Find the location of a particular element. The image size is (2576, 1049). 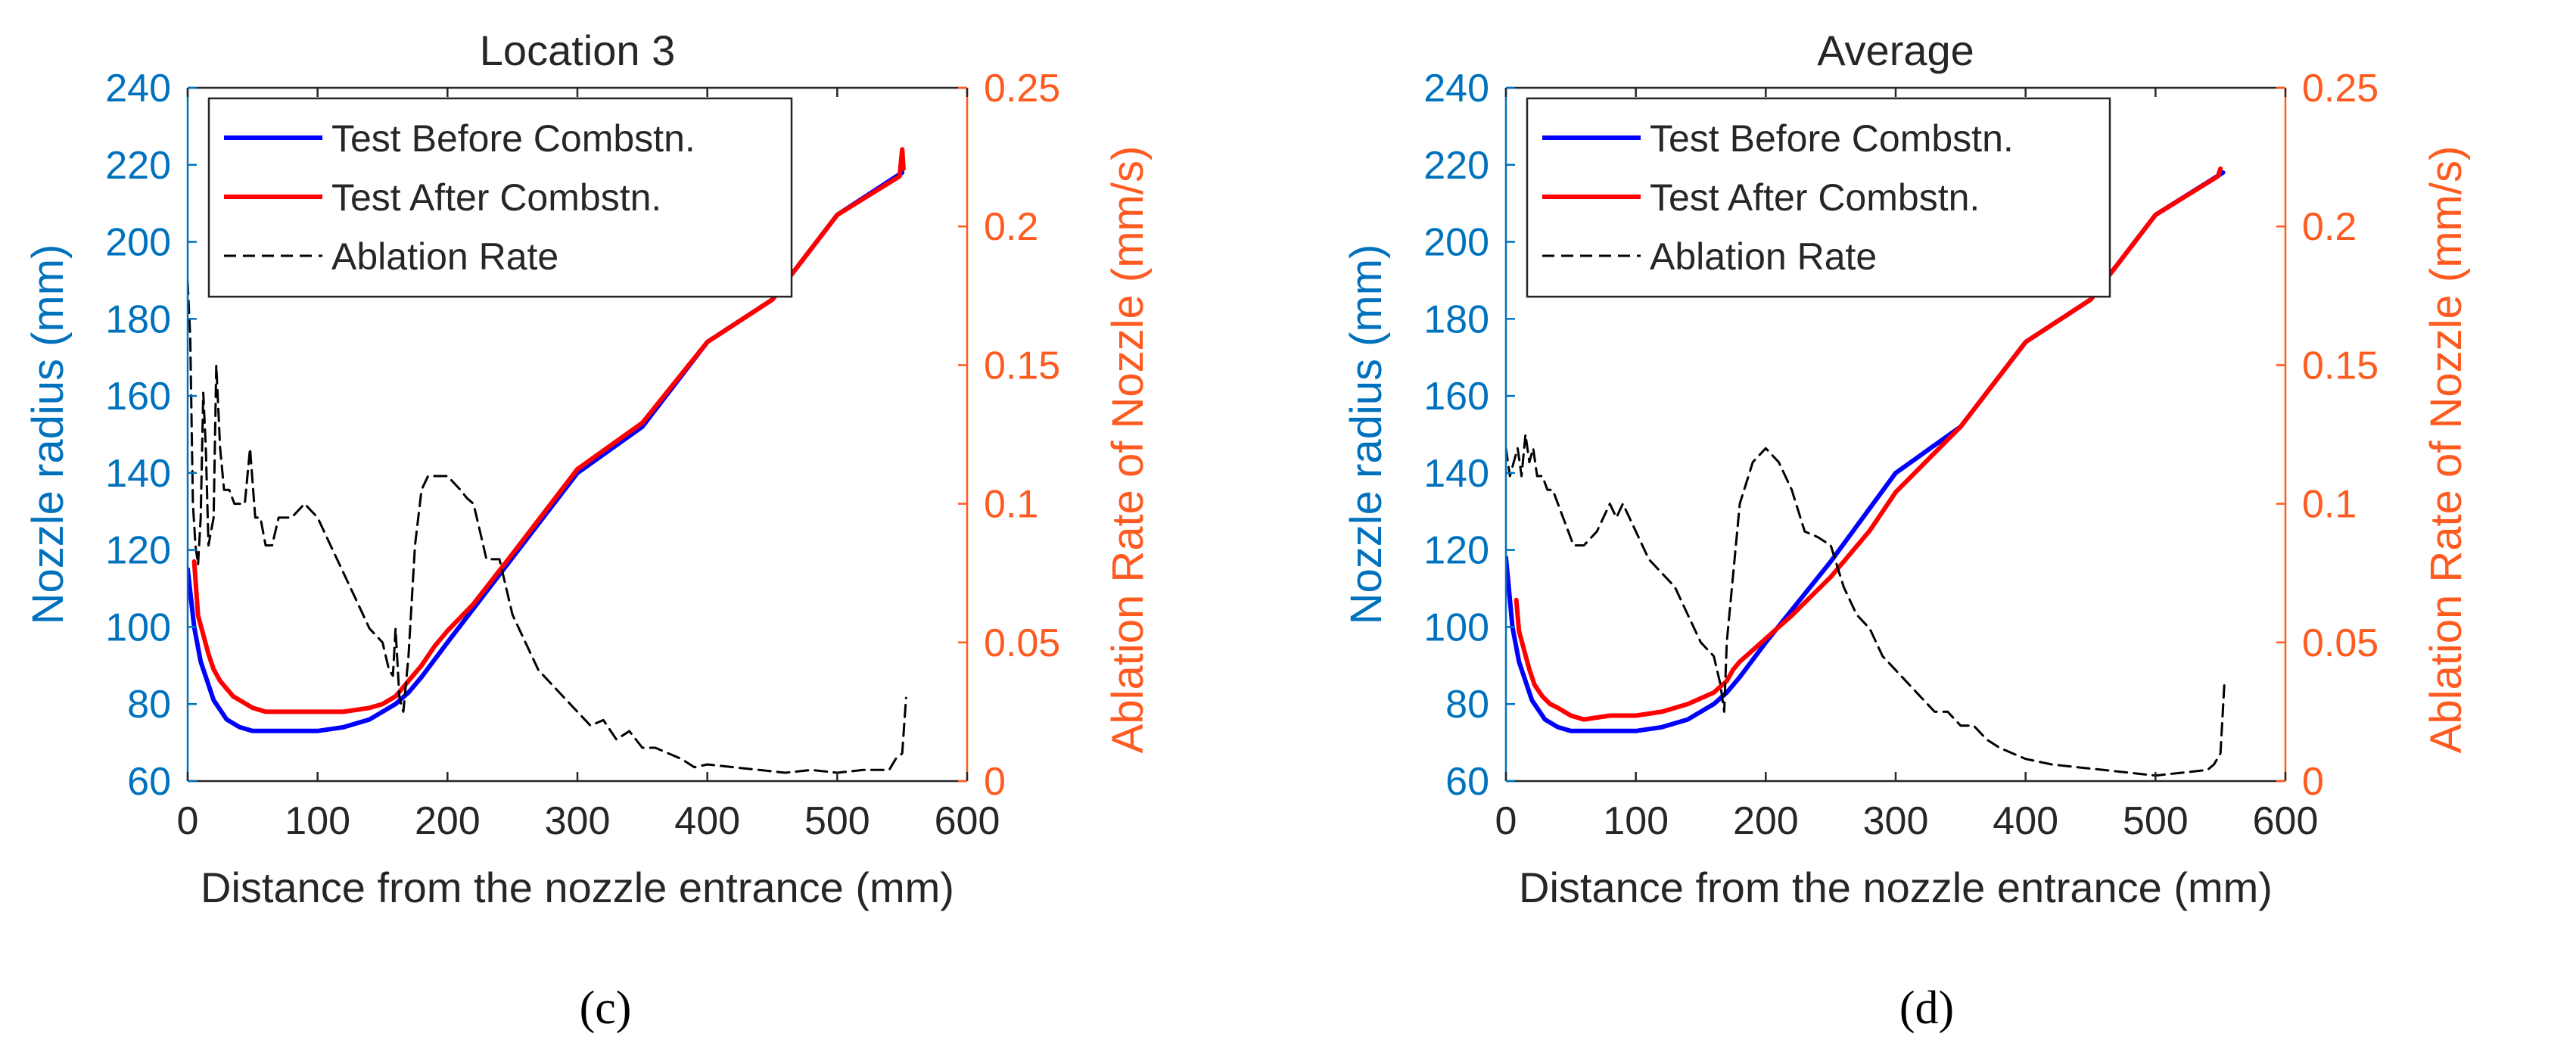

panel-label: (c) is located at coordinates (606, 1008).